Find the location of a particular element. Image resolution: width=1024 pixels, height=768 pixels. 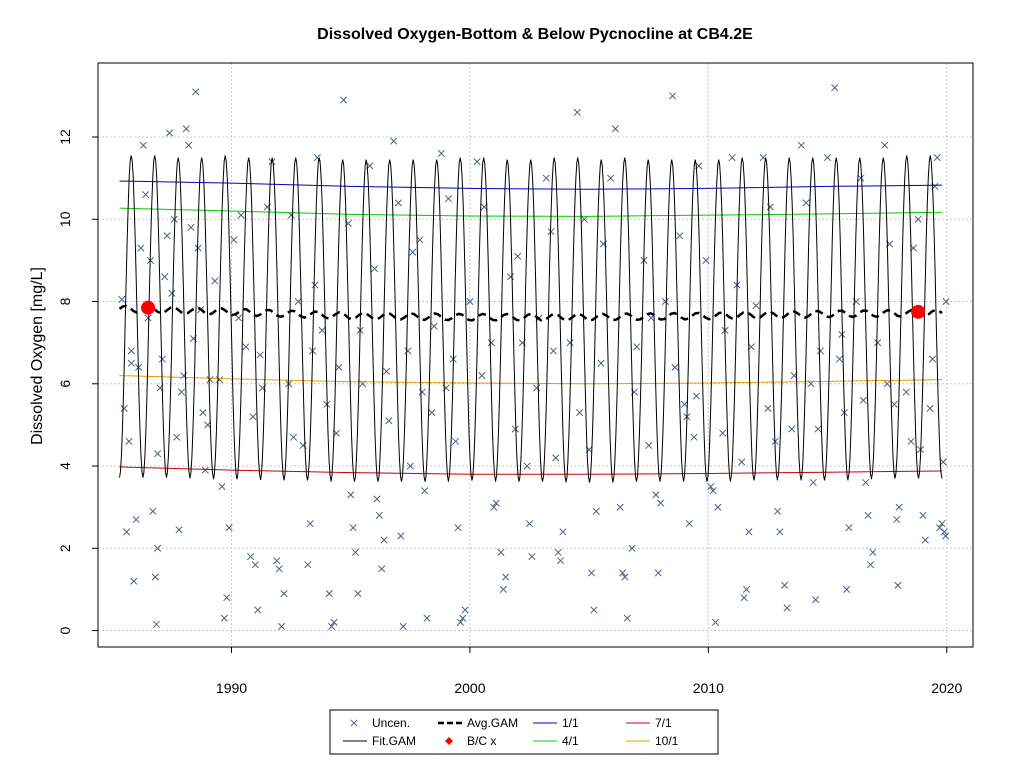

legend-dot-icon is located at coordinates (449, 741).